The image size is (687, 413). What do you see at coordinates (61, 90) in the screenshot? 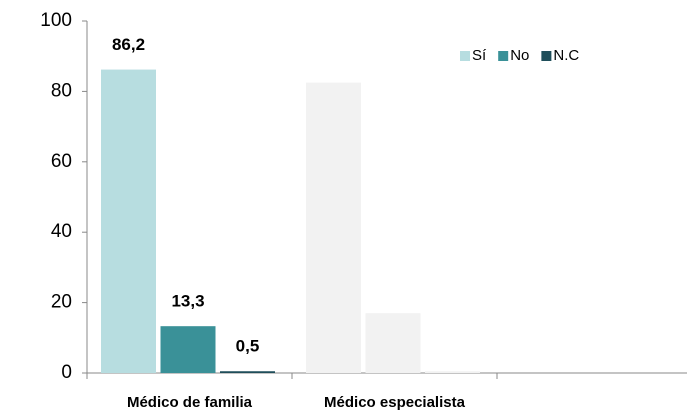
I see `y-tick-label: 80` at bounding box center [61, 90].